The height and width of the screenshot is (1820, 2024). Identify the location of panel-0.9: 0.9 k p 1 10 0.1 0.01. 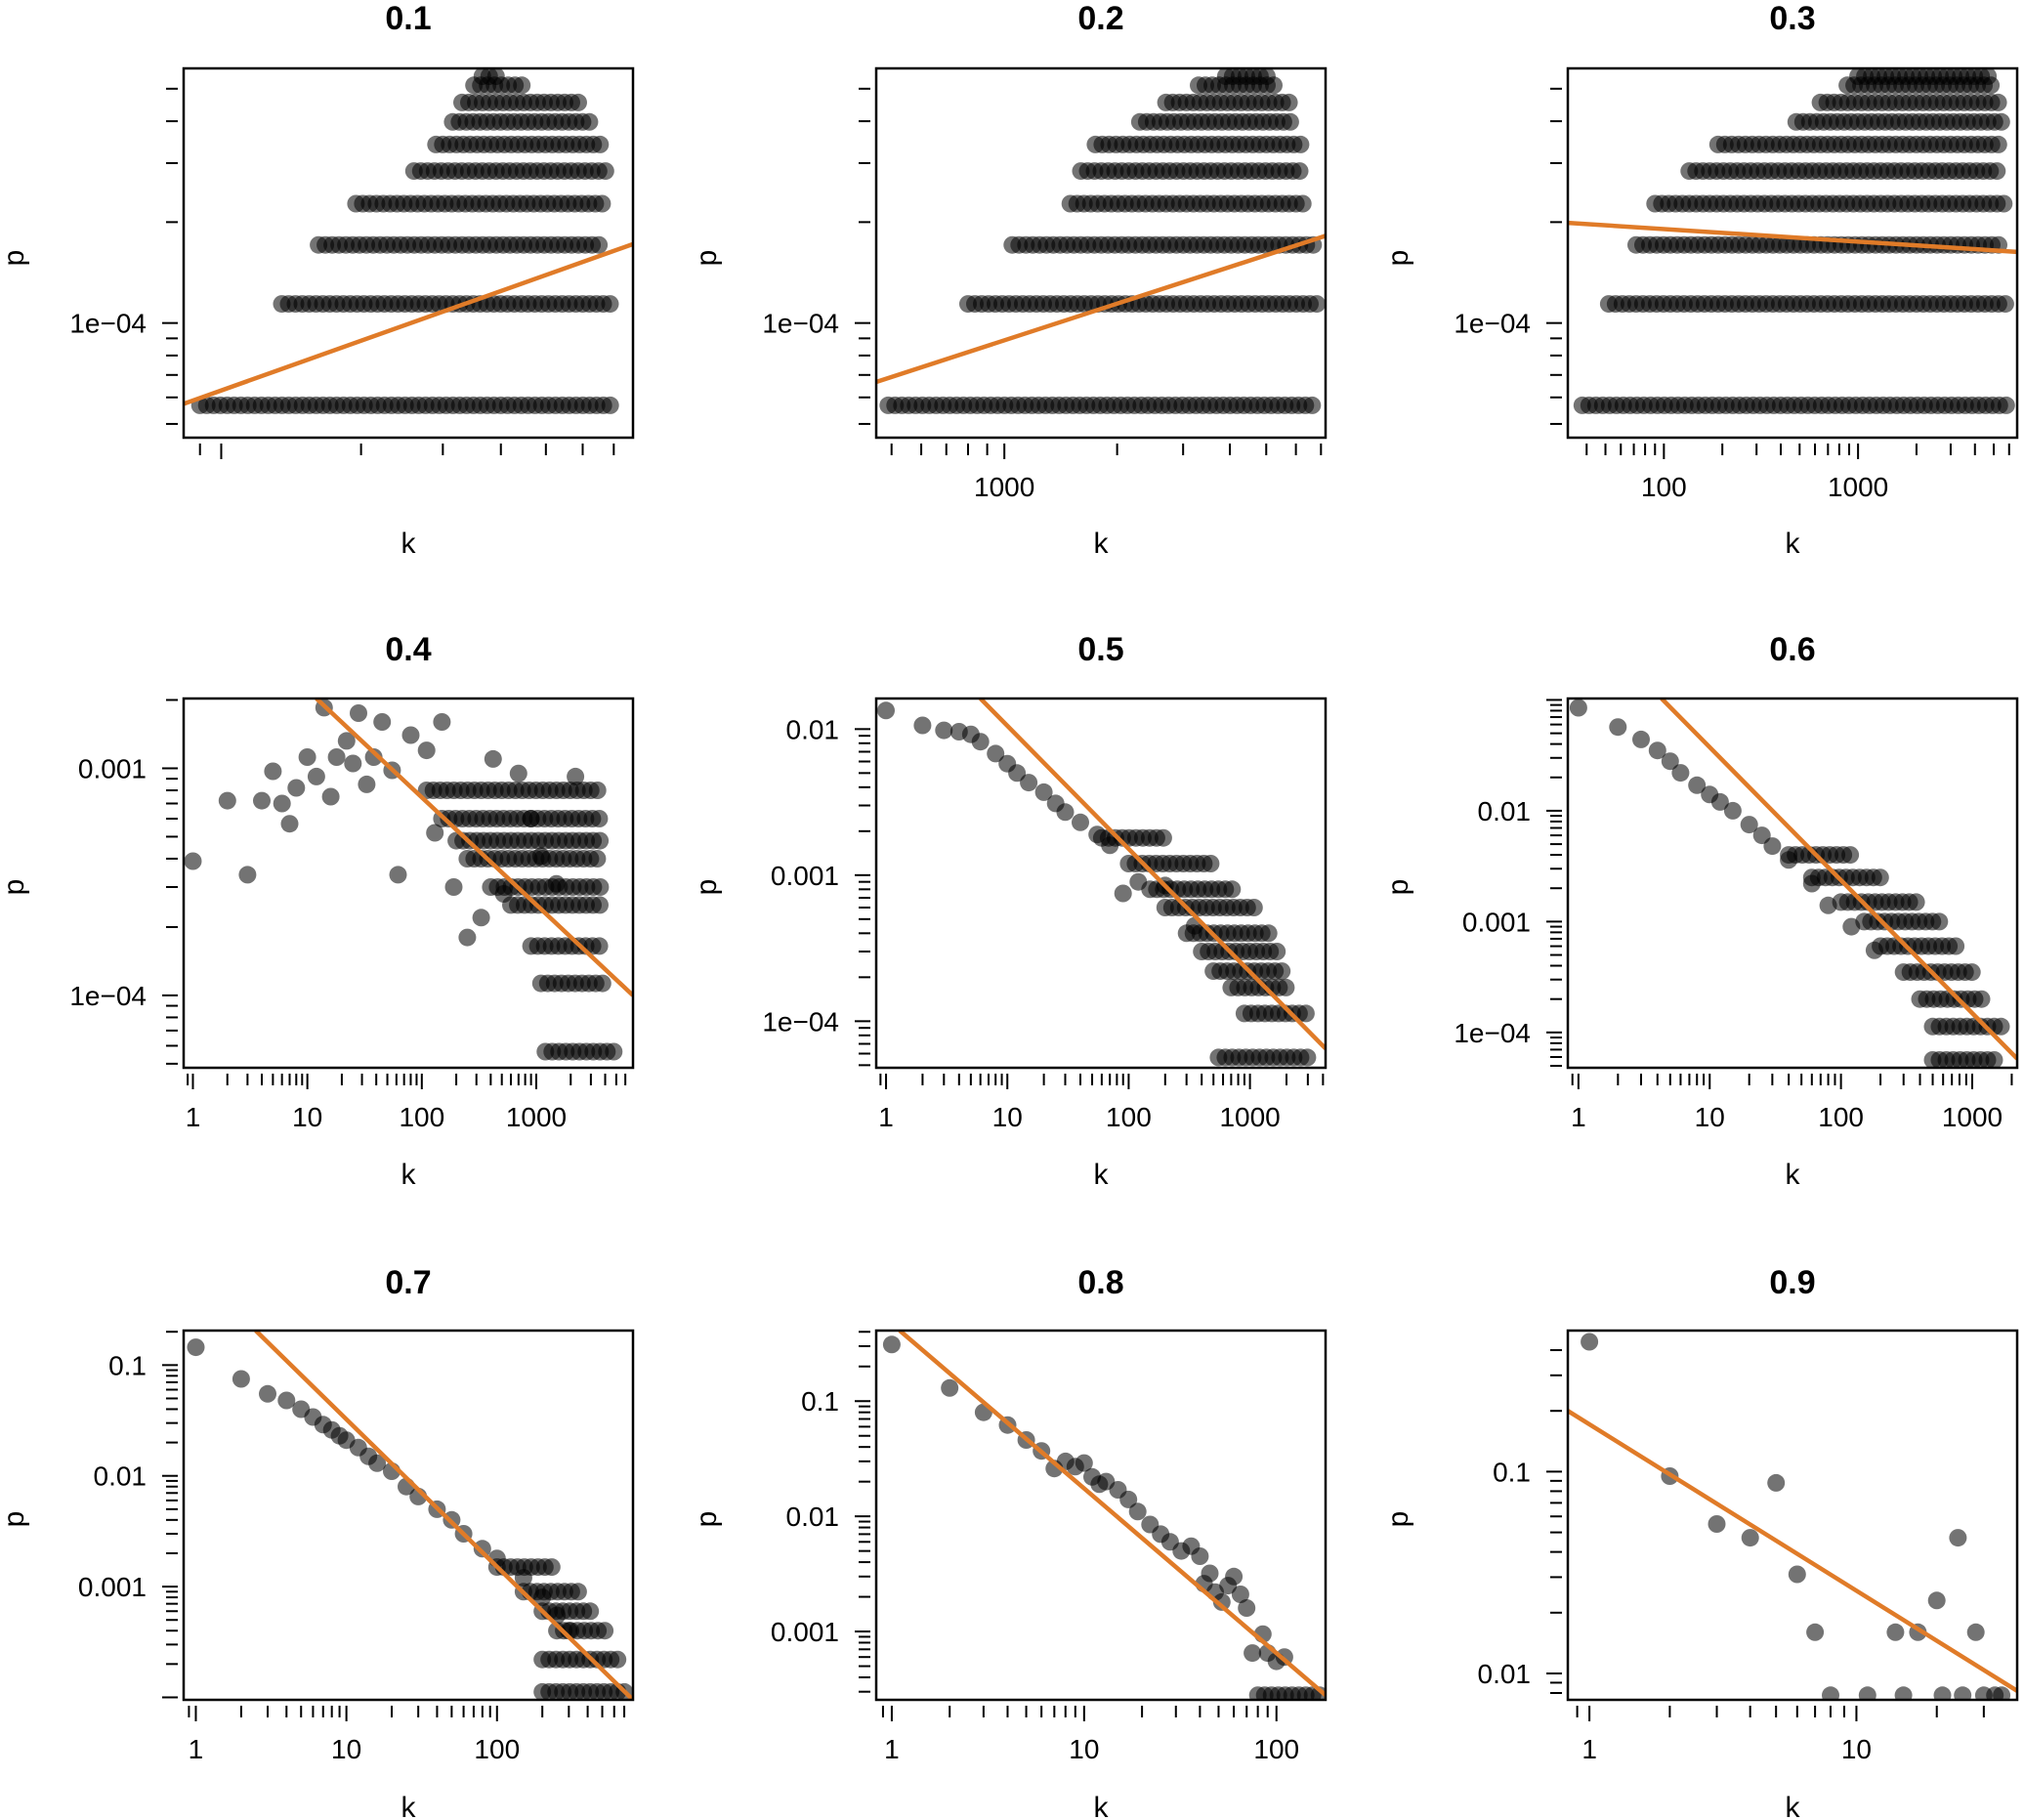
(1701, 1542).